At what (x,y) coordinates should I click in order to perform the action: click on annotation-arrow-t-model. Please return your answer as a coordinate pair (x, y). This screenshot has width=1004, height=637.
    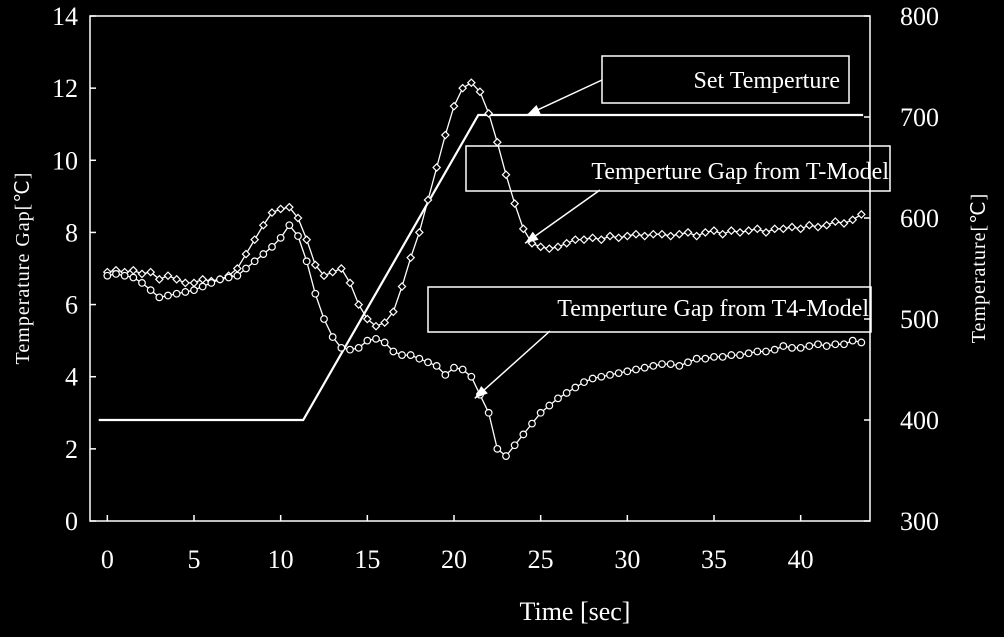
    Looking at the image, I should click on (562, 216).